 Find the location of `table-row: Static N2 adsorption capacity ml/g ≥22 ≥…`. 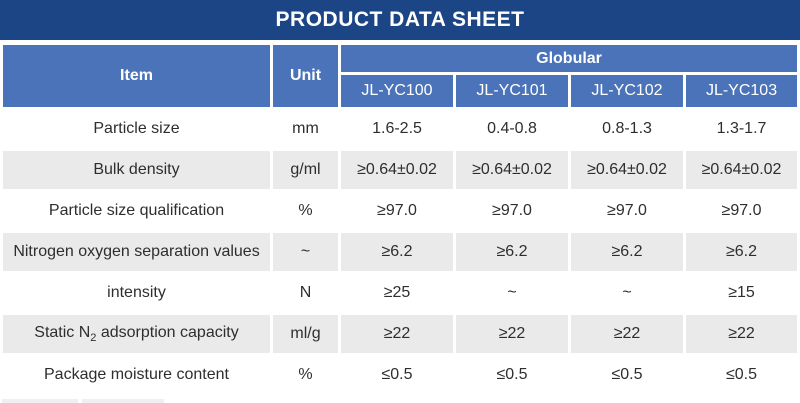

table-row: Static N2 adsorption capacity ml/g ≥22 ≥… is located at coordinates (400, 334).